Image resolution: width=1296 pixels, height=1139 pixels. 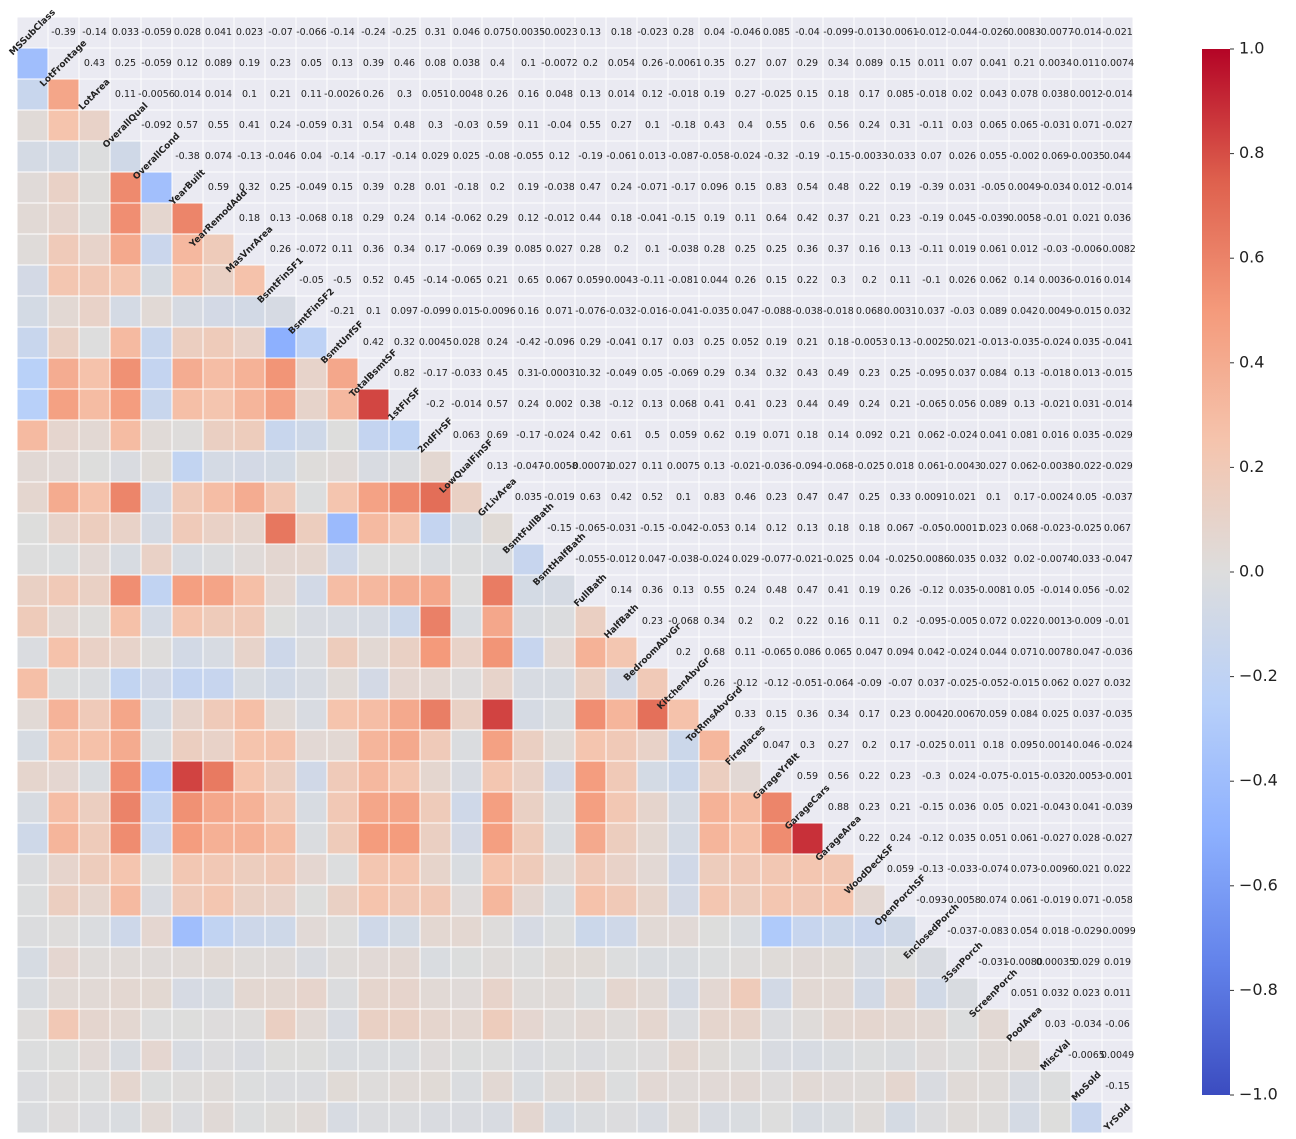 I want to click on value-label: 0.026, so click(x=962, y=156).